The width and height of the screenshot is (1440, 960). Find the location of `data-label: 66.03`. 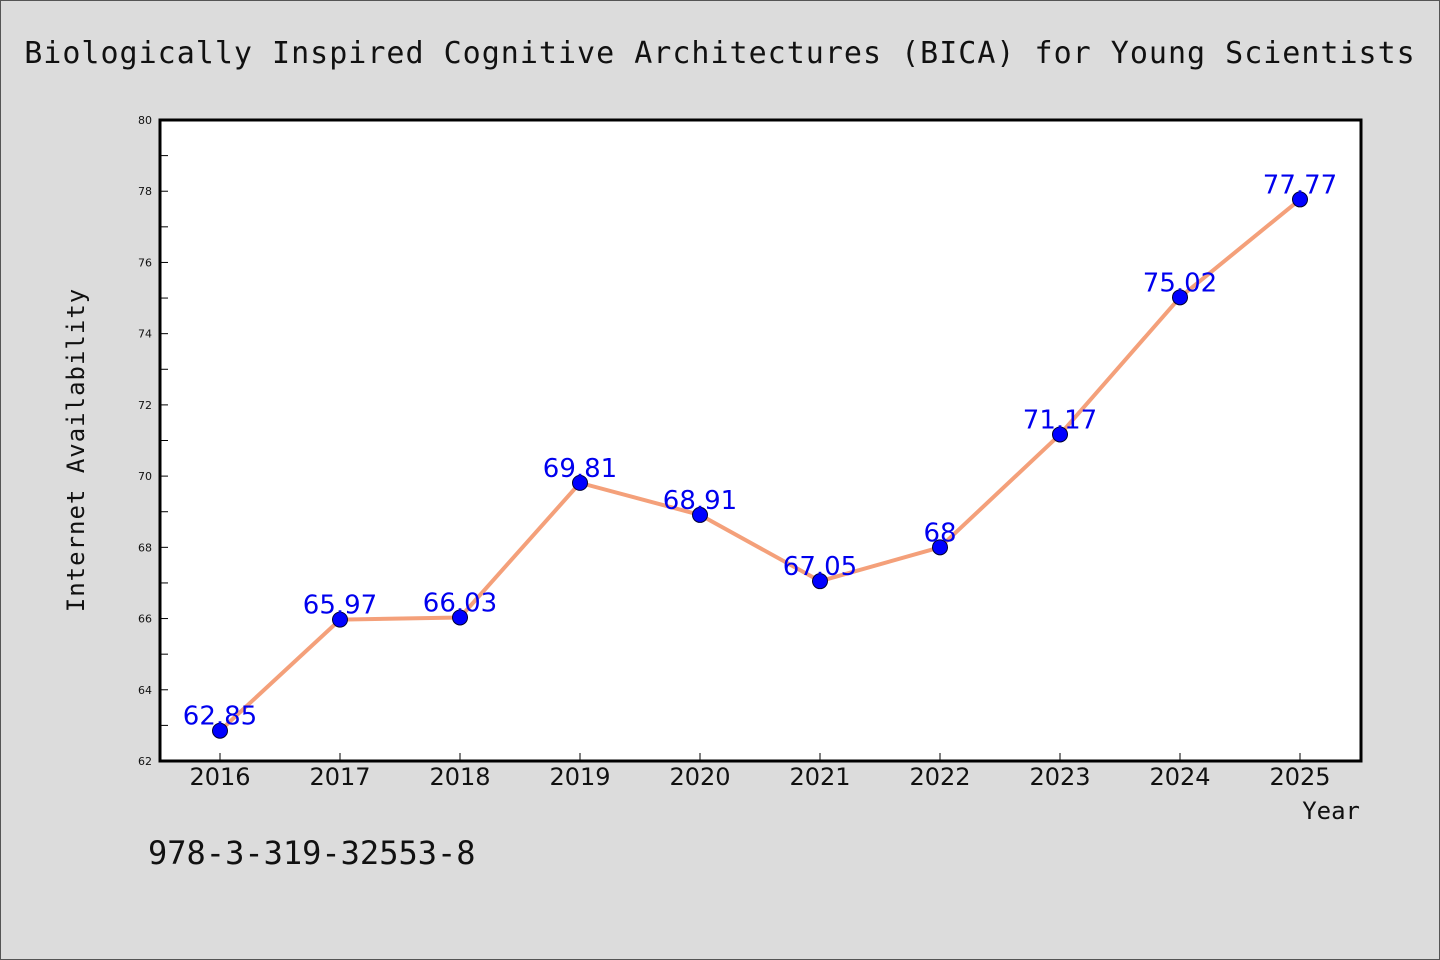

data-label: 66.03 is located at coordinates (460, 603).